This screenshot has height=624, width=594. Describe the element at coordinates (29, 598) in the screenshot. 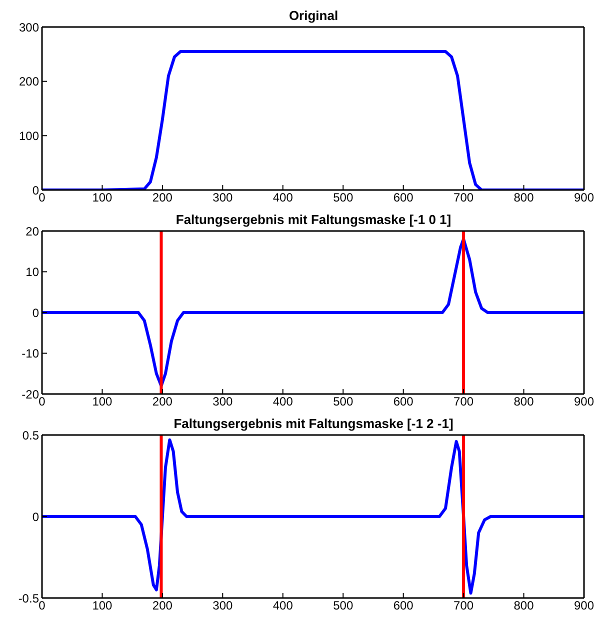

I see `y-tick-label: -0.5` at that location.